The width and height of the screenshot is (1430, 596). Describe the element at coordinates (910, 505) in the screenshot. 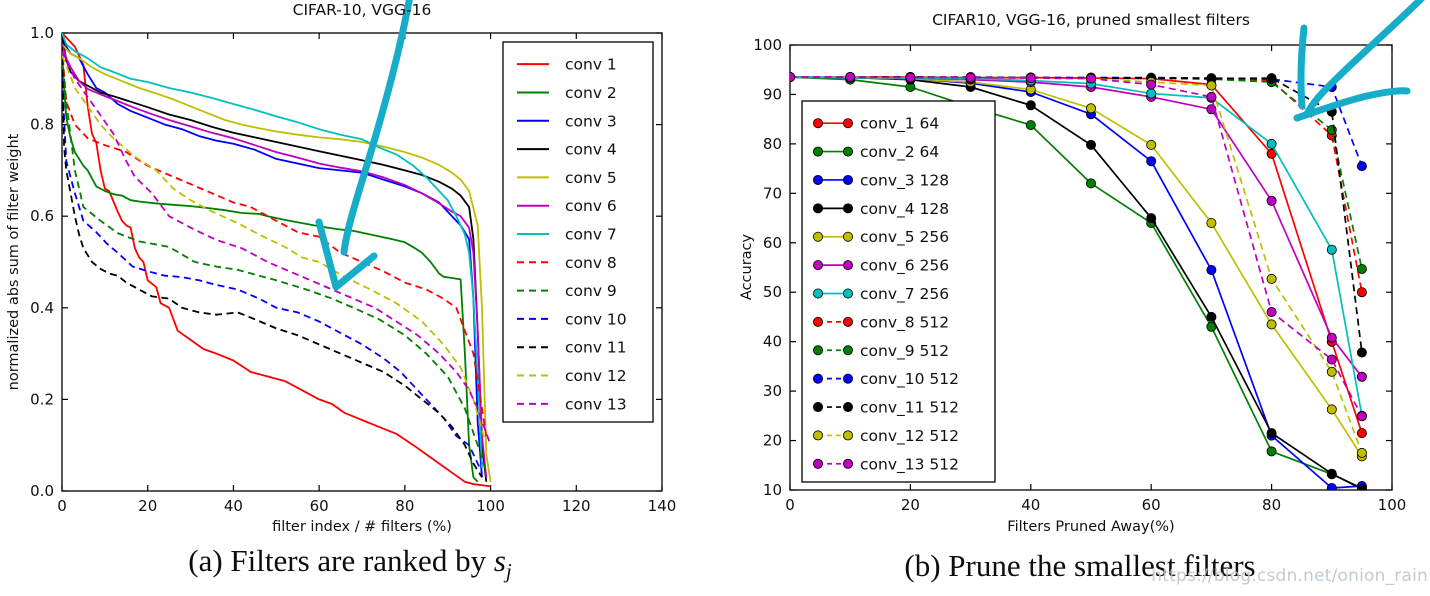

I see `x-tick-label: 20` at that location.